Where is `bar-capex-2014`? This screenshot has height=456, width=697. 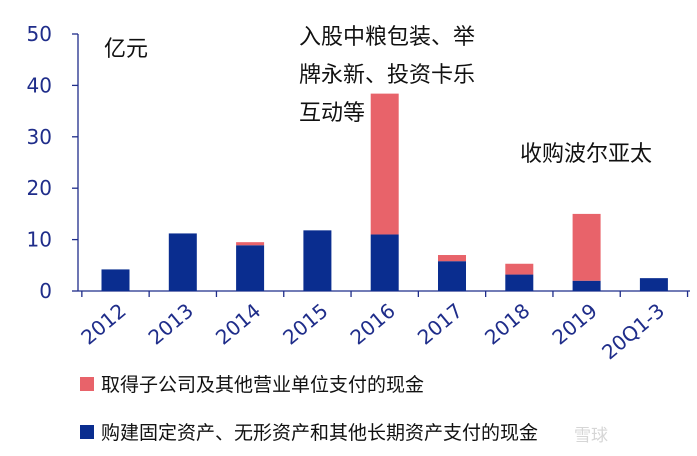 bar-capex-2014 is located at coordinates (250, 268).